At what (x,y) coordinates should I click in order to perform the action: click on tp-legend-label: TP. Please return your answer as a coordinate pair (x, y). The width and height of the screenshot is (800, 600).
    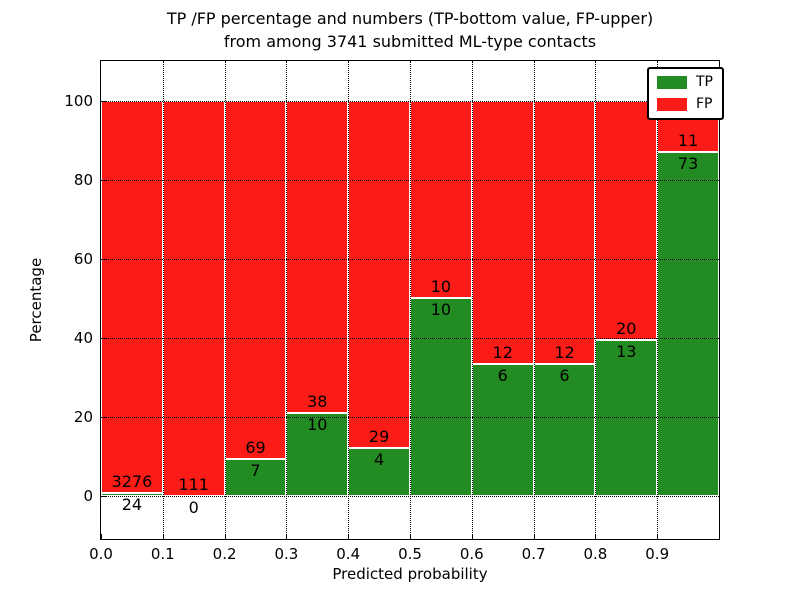
    Looking at the image, I should click on (704, 82).